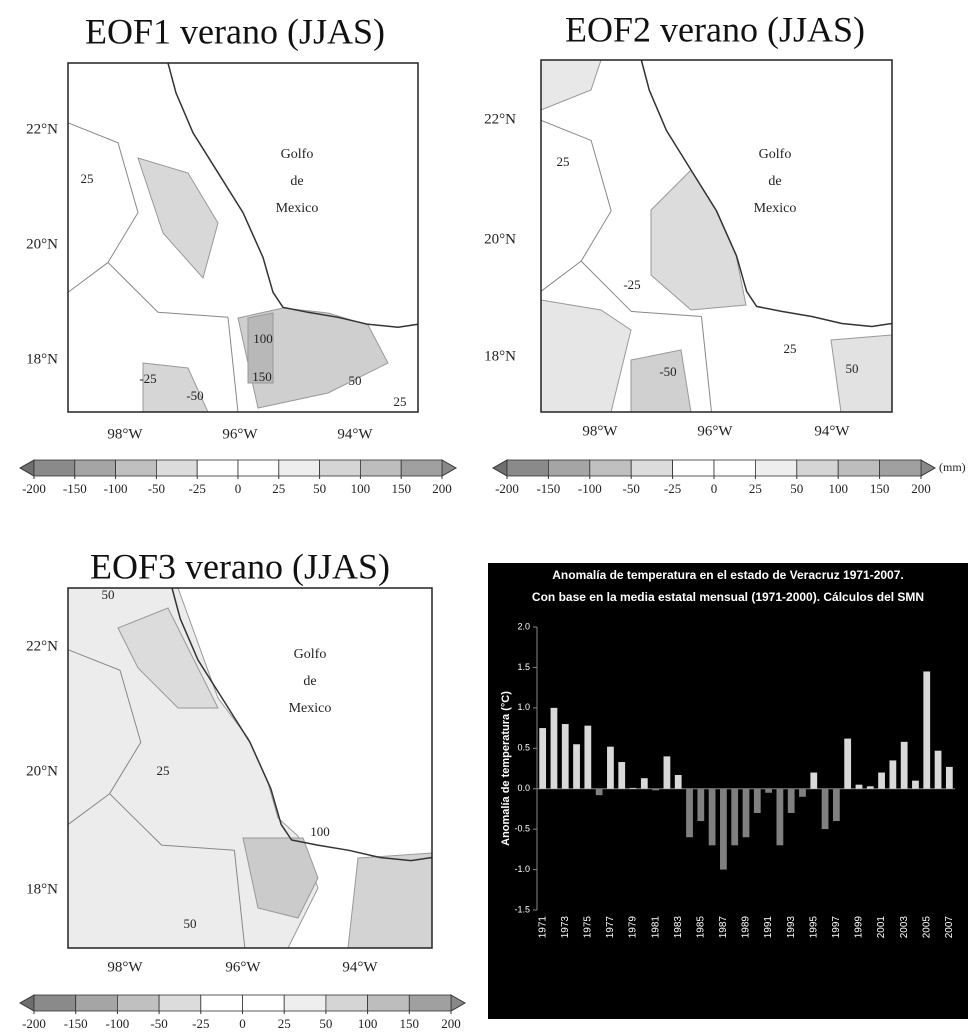 The image size is (976, 1035). I want to click on x-tick-label: 1971, so click(542, 927).